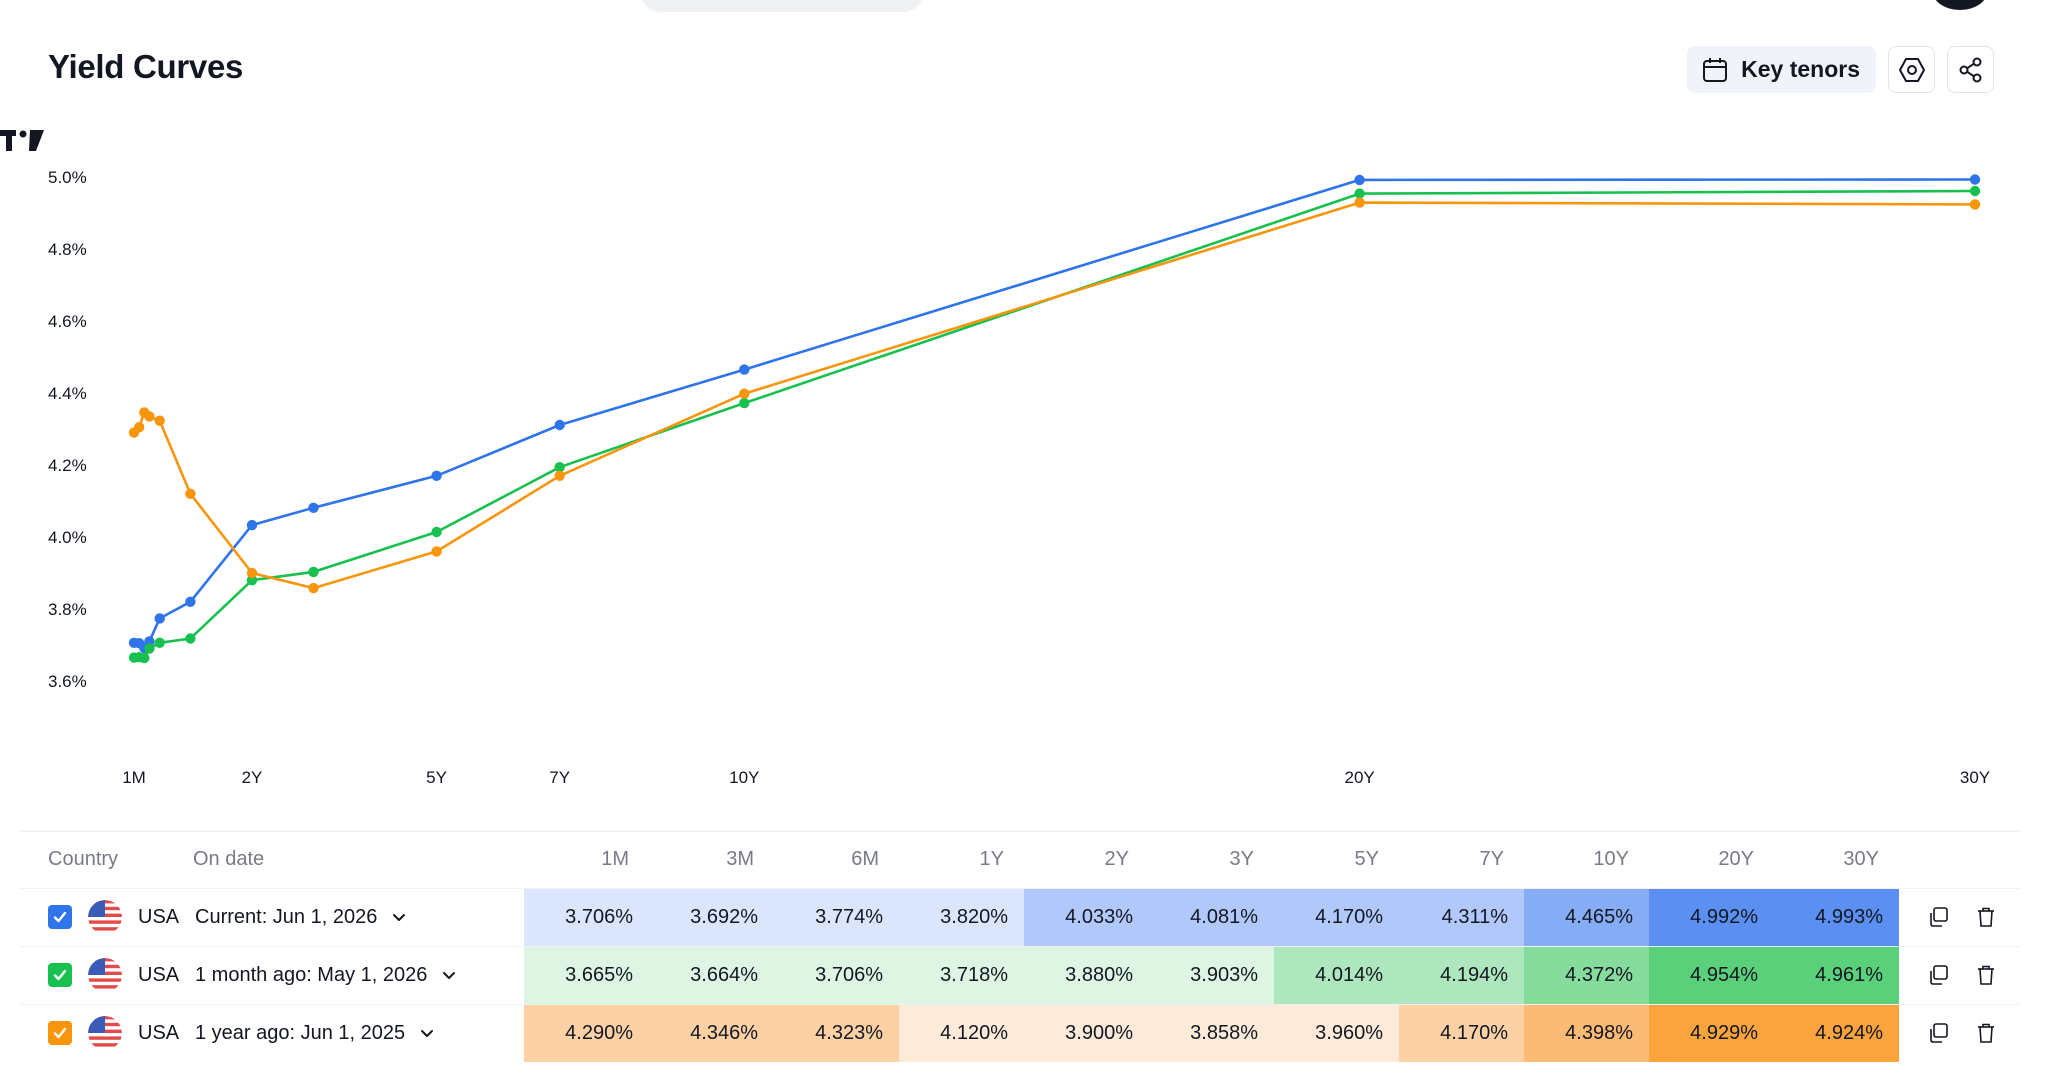 This screenshot has width=2048, height=1082. Describe the element at coordinates (67, 321) in the screenshot. I see `y-tick-label: 4.6%` at that location.